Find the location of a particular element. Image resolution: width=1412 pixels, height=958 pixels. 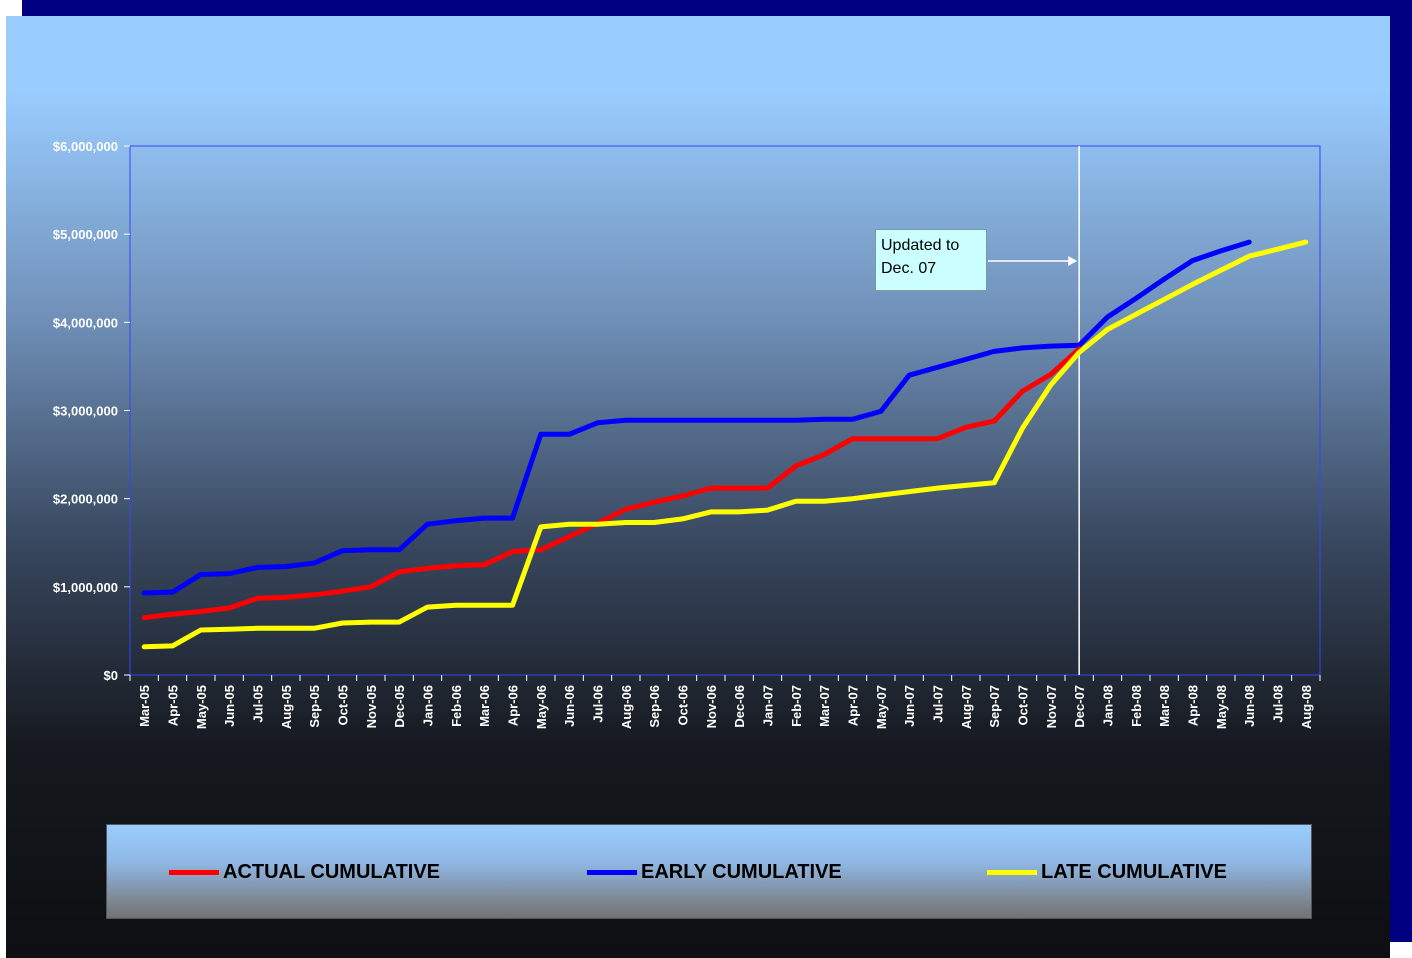

annotation-line1: Updated to is located at coordinates (920, 245).